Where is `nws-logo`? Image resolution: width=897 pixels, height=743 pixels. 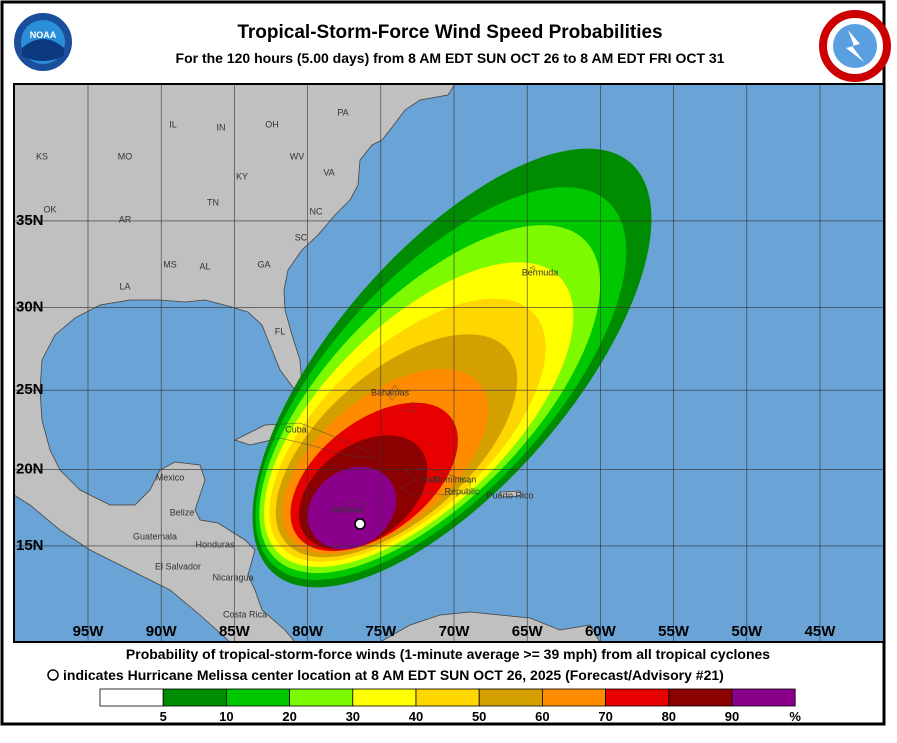
nws-logo is located at coordinates (855, 46).